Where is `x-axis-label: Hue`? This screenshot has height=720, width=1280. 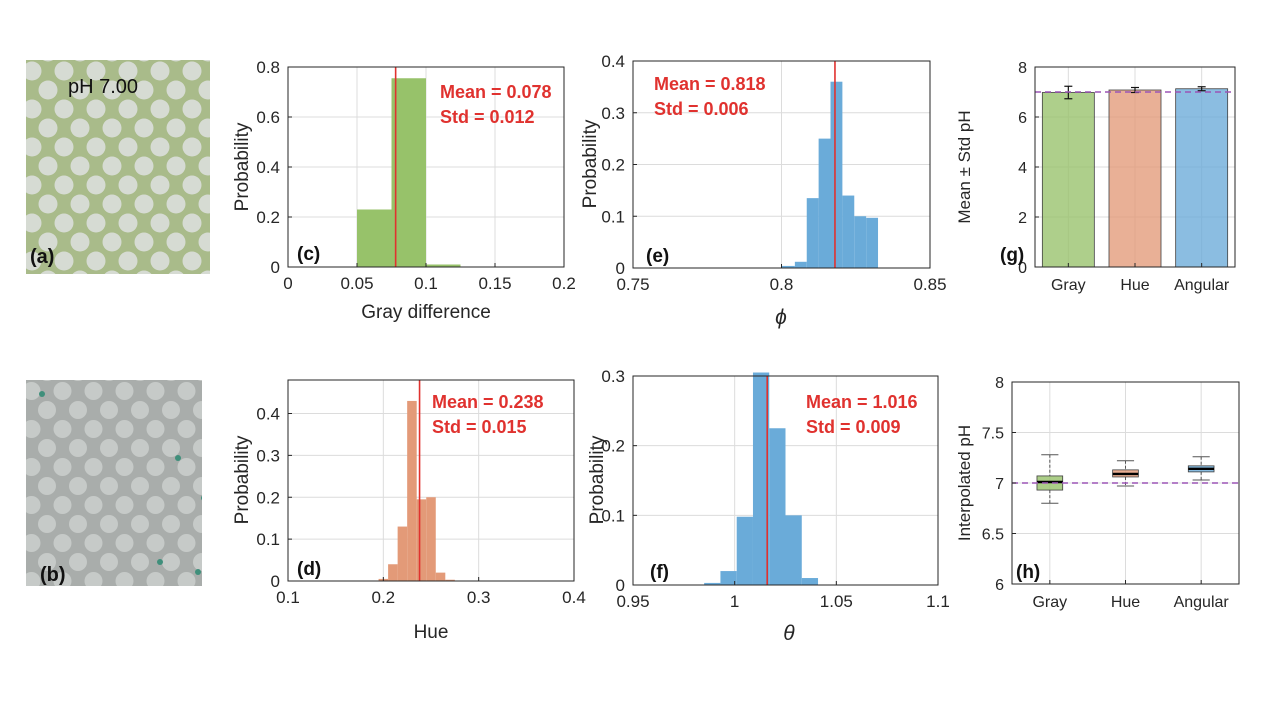 x-axis-label: Hue is located at coordinates (431, 632).